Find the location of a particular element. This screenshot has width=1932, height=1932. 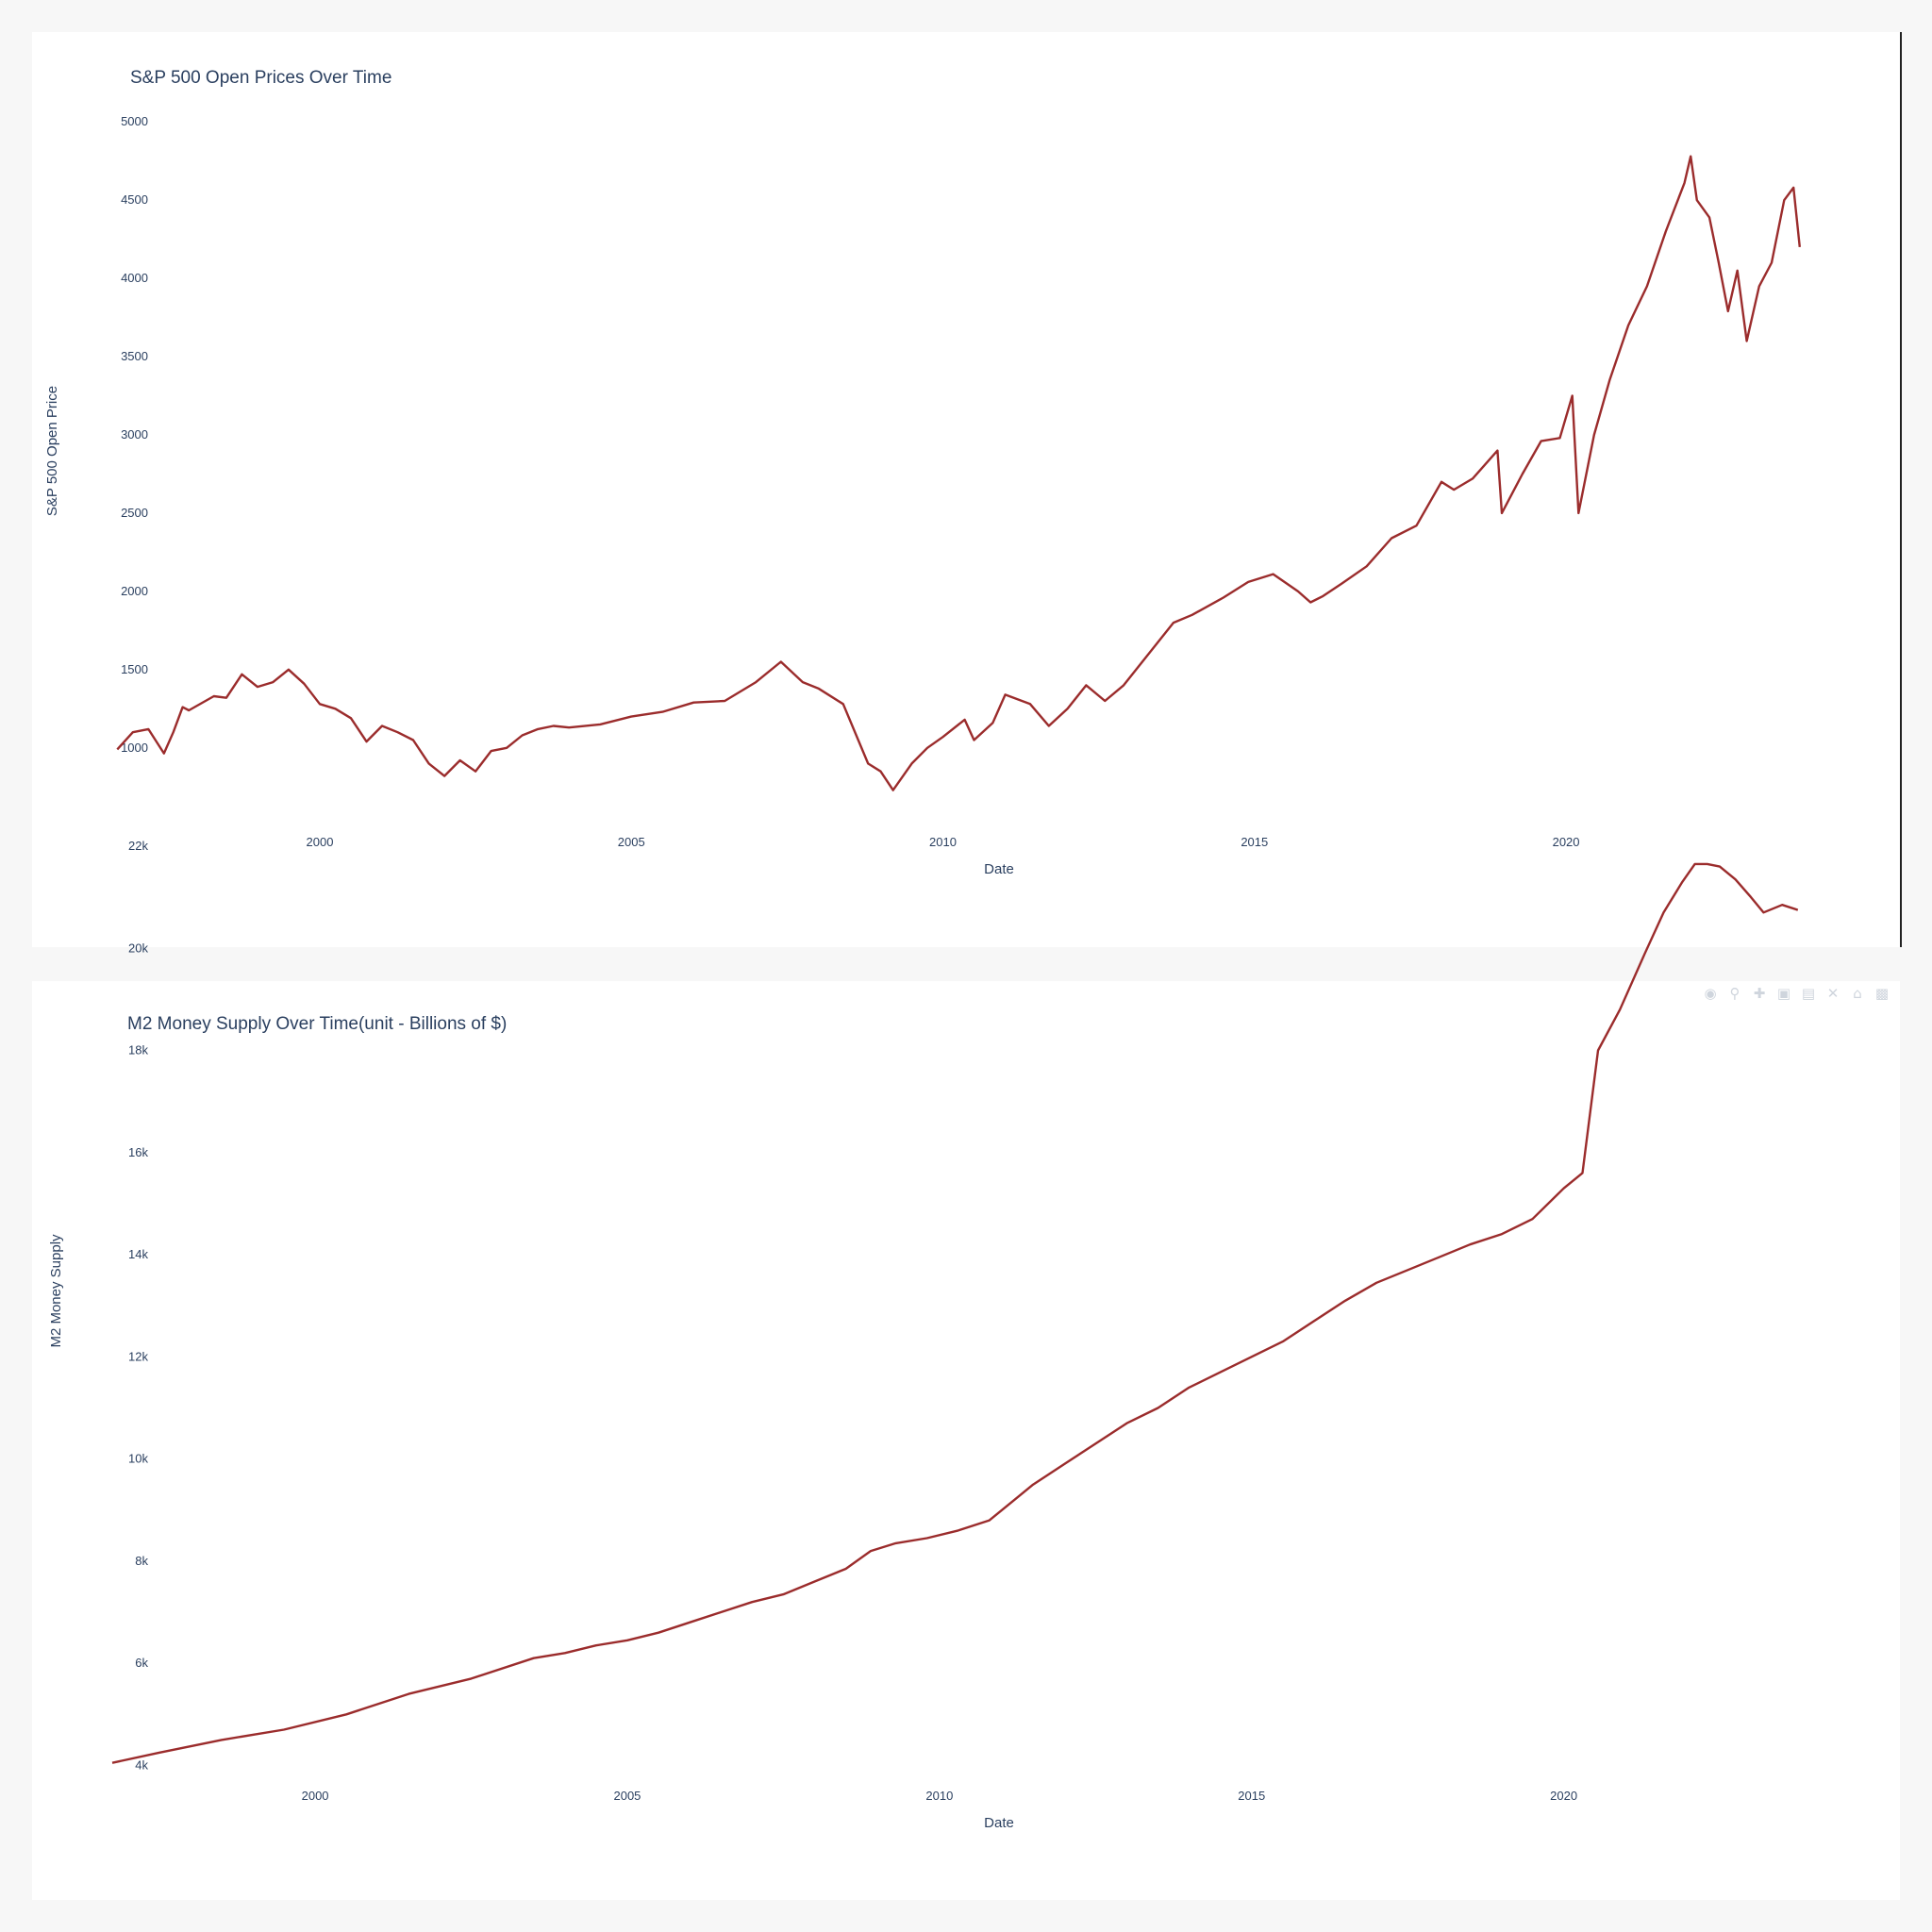

home-icon: ⌂ is located at coordinates (1858, 994).